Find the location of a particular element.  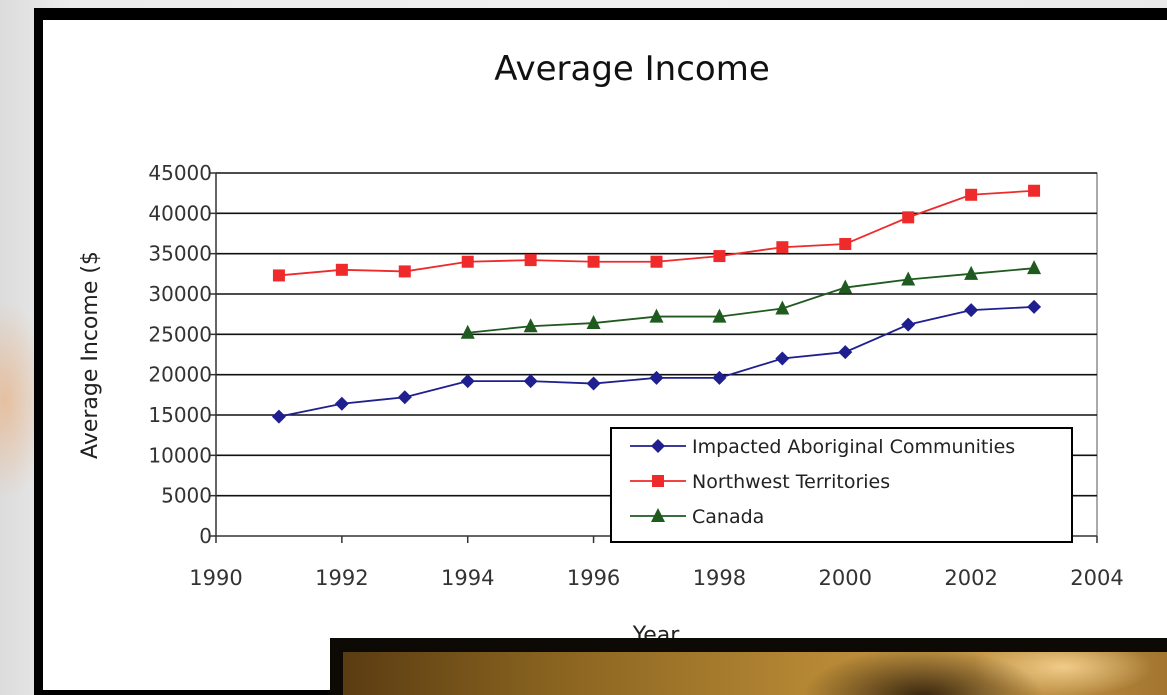

data-point-impacted-aboriginal-communities-1995 is located at coordinates (530, 381).